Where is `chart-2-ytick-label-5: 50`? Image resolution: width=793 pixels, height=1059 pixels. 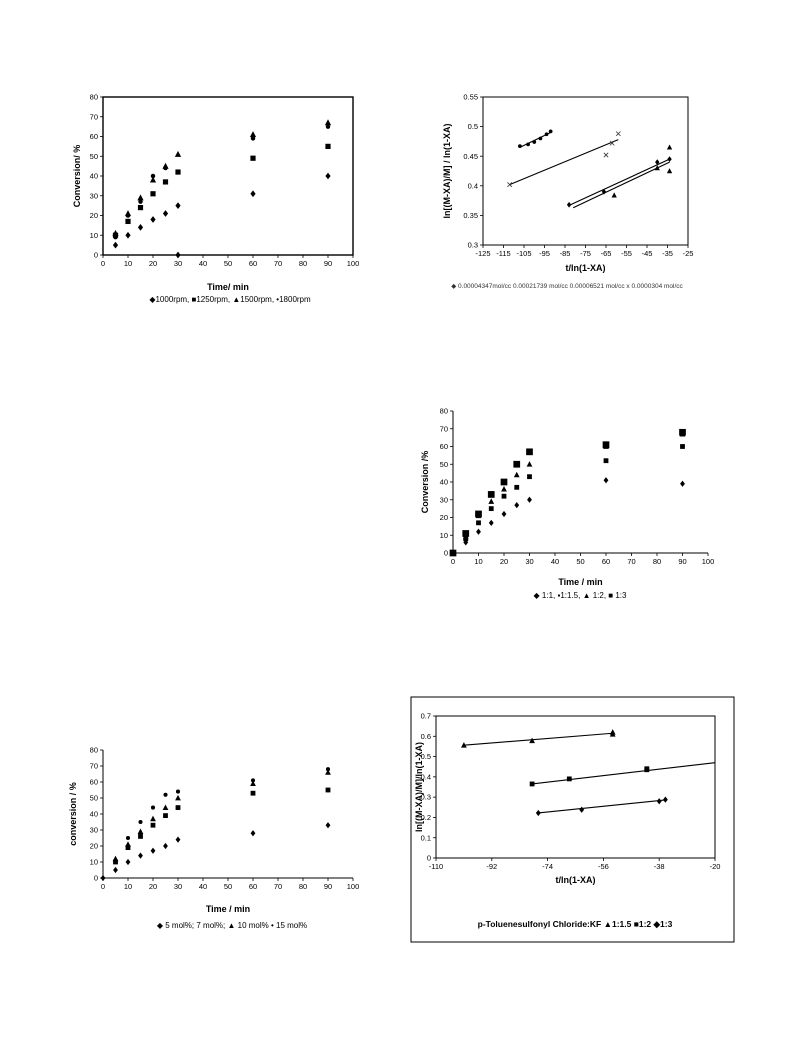 chart-2-ytick-label-5: 50 is located at coordinates (444, 464).